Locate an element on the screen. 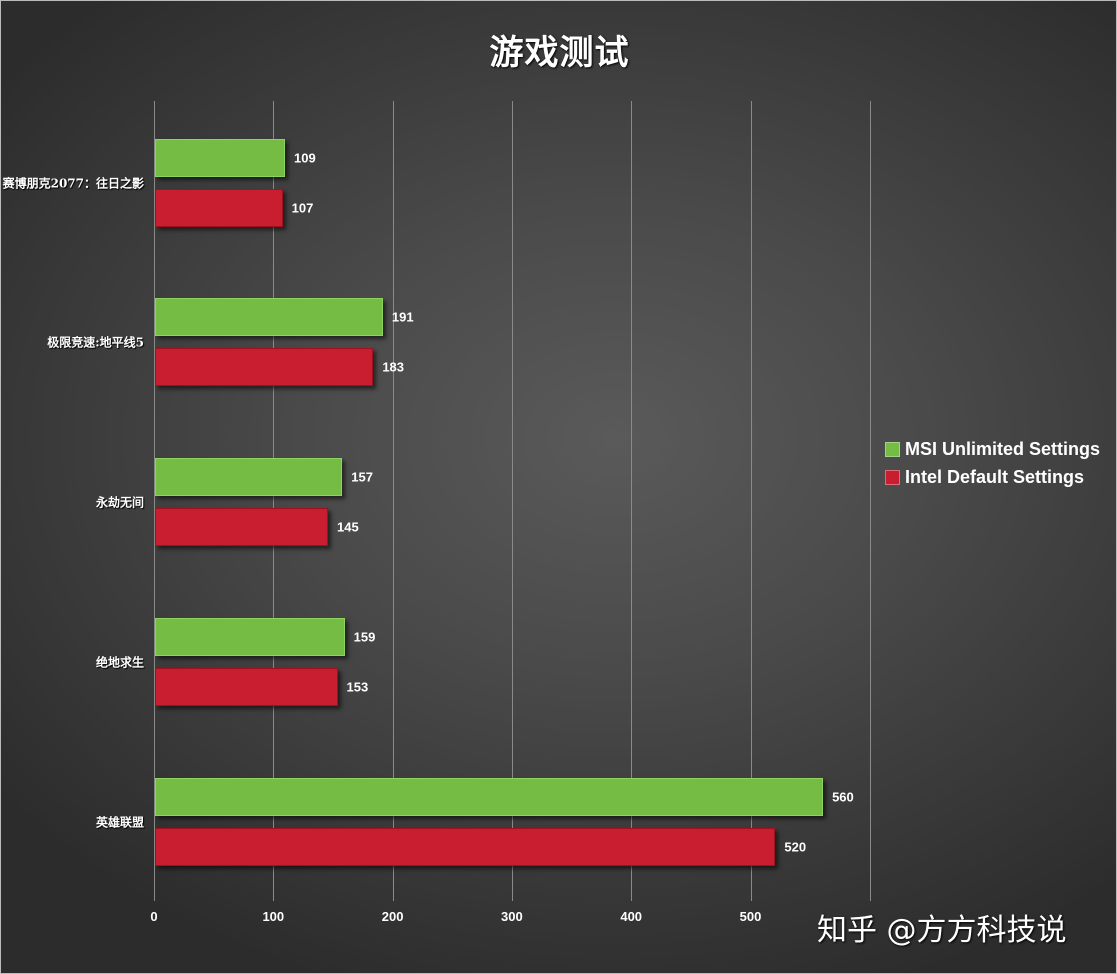 This screenshot has height=974, width=1117. value-label: 107 is located at coordinates (302, 208).